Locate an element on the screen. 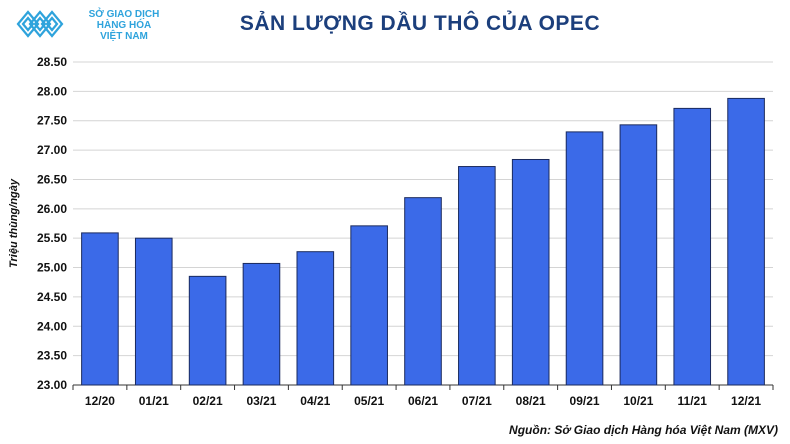  x-tick-label: 05/21 is located at coordinates (369, 401).